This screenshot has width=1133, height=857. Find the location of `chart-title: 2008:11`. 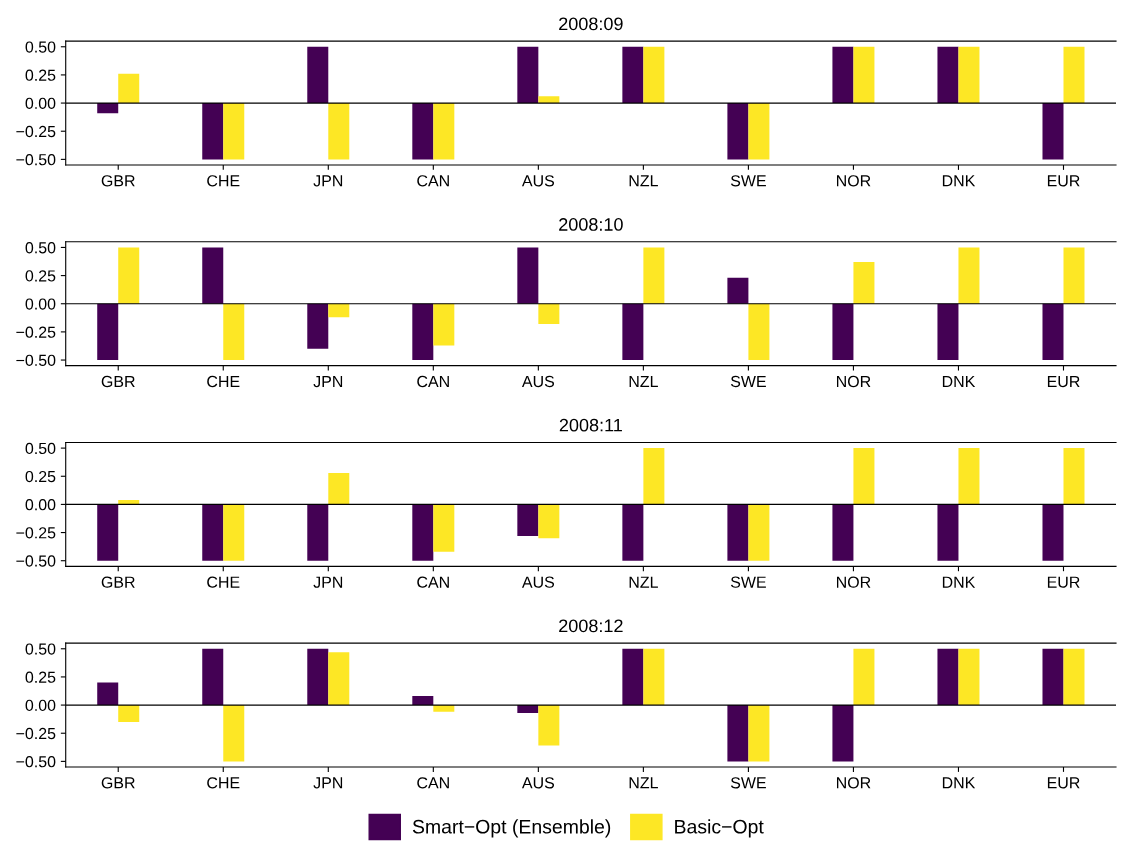

chart-title: 2008:11 is located at coordinates (590, 425).